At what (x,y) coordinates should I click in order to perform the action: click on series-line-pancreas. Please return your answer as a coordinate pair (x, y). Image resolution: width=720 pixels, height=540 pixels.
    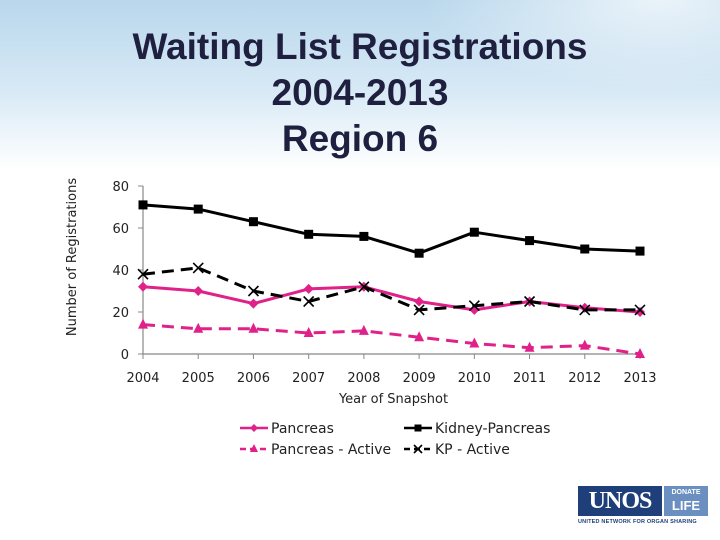
    Looking at the image, I should click on (391, 299).